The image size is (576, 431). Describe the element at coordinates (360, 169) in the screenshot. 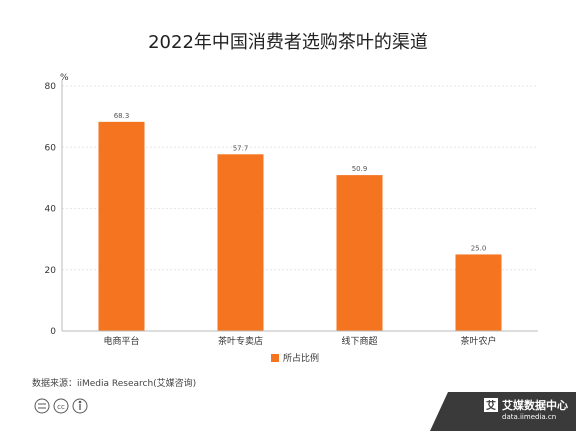

I see `data-label: 50.9` at that location.